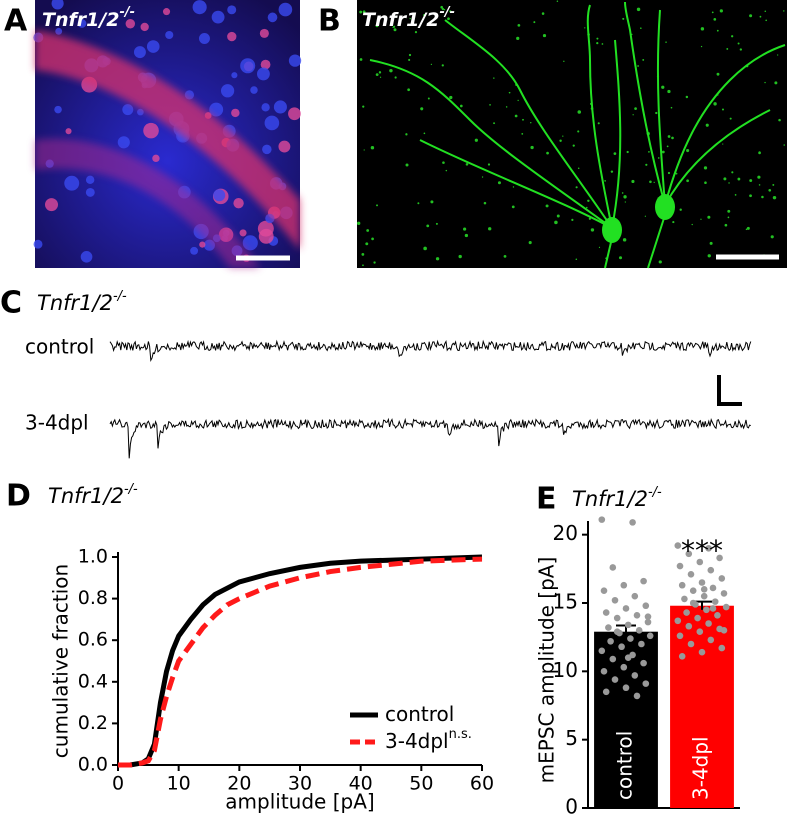 The image size is (787, 820). I want to click on y-tick-label: 20, so click(565, 533).